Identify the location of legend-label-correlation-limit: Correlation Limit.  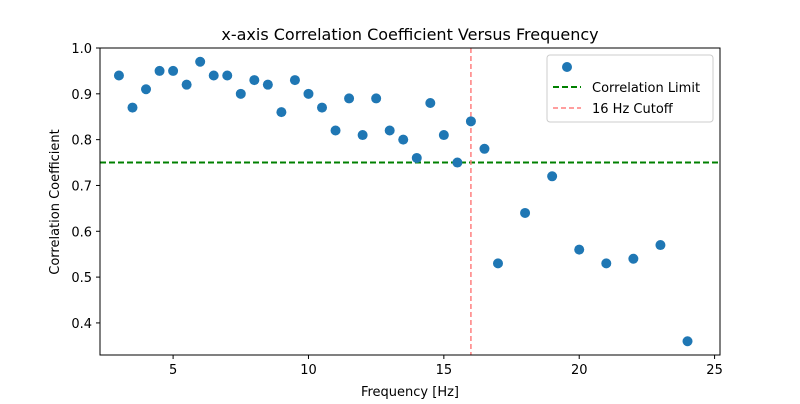
(646, 88).